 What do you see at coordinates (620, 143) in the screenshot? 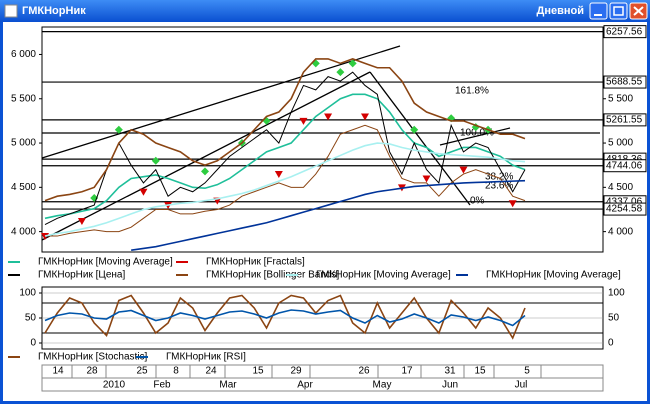
I see `y2-tick-label: 5 000` at bounding box center [620, 143].